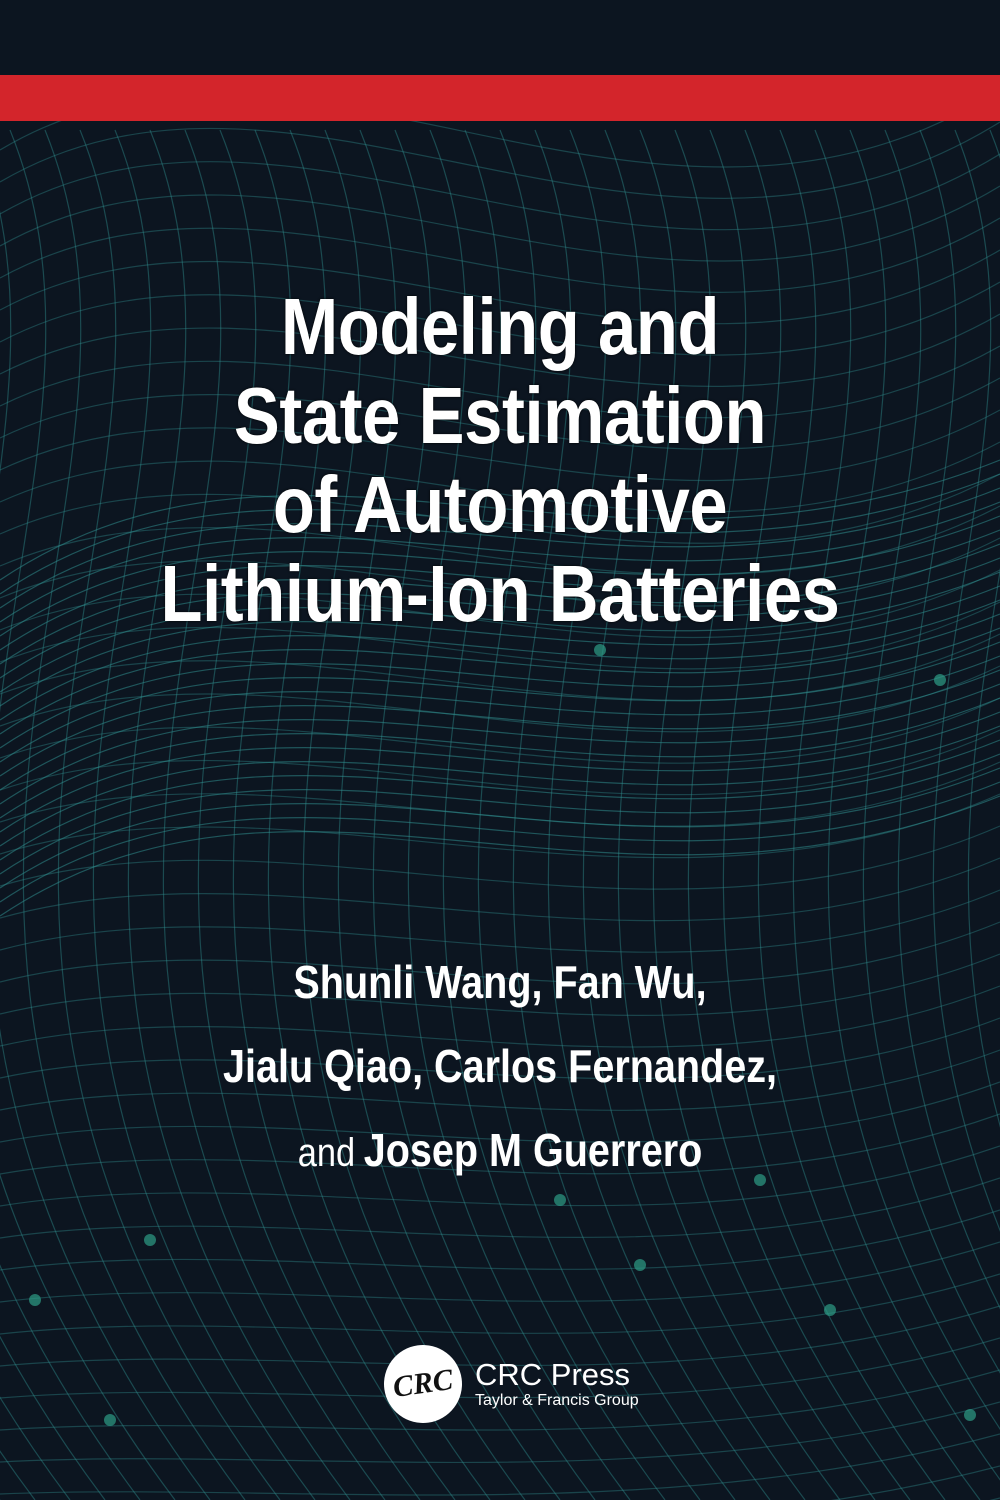 The image size is (1000, 1500). Describe the element at coordinates (533, 1150) in the screenshot. I see `author-name: Josep M Guerrero` at that location.